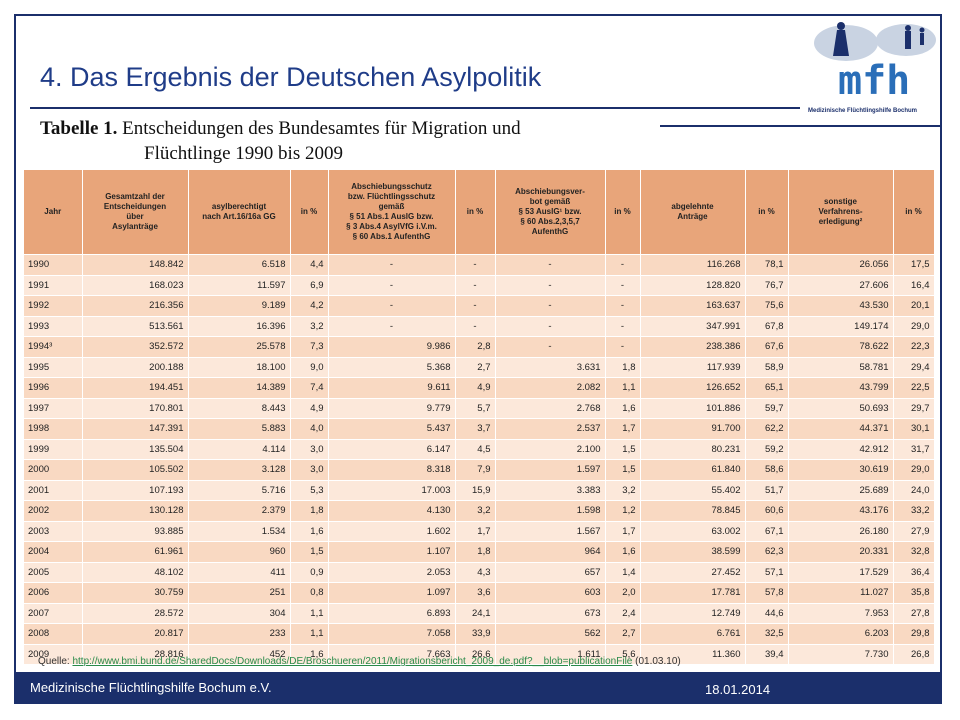 Image resolution: width=960 pixels, height=720 pixels. What do you see at coordinates (309, 387) in the screenshot?
I see `table-cell: 7,4` at bounding box center [309, 387].